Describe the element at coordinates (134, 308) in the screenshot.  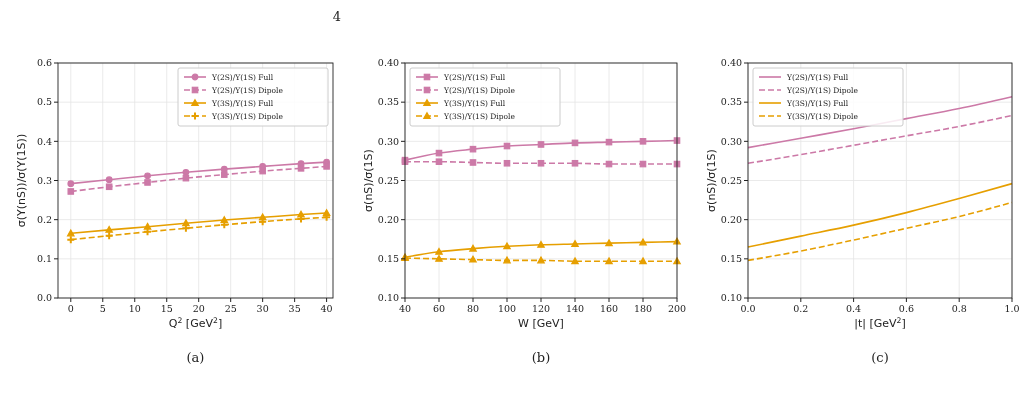
I see `x-tick-label: 10` at that location.